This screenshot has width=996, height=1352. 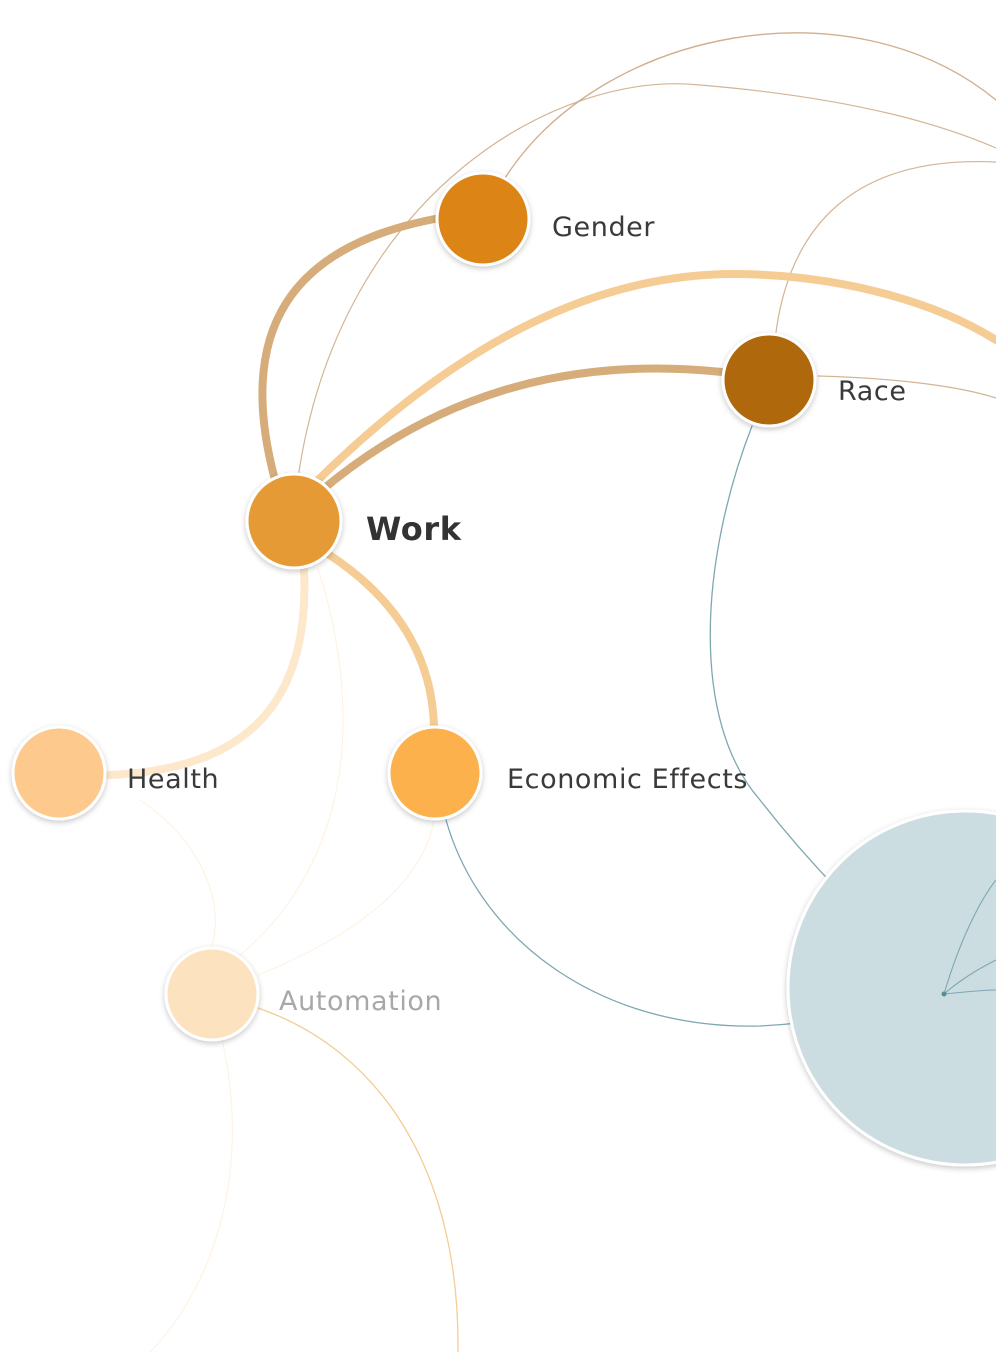 I want to click on node-automation: Automation, so click(x=303, y=994).